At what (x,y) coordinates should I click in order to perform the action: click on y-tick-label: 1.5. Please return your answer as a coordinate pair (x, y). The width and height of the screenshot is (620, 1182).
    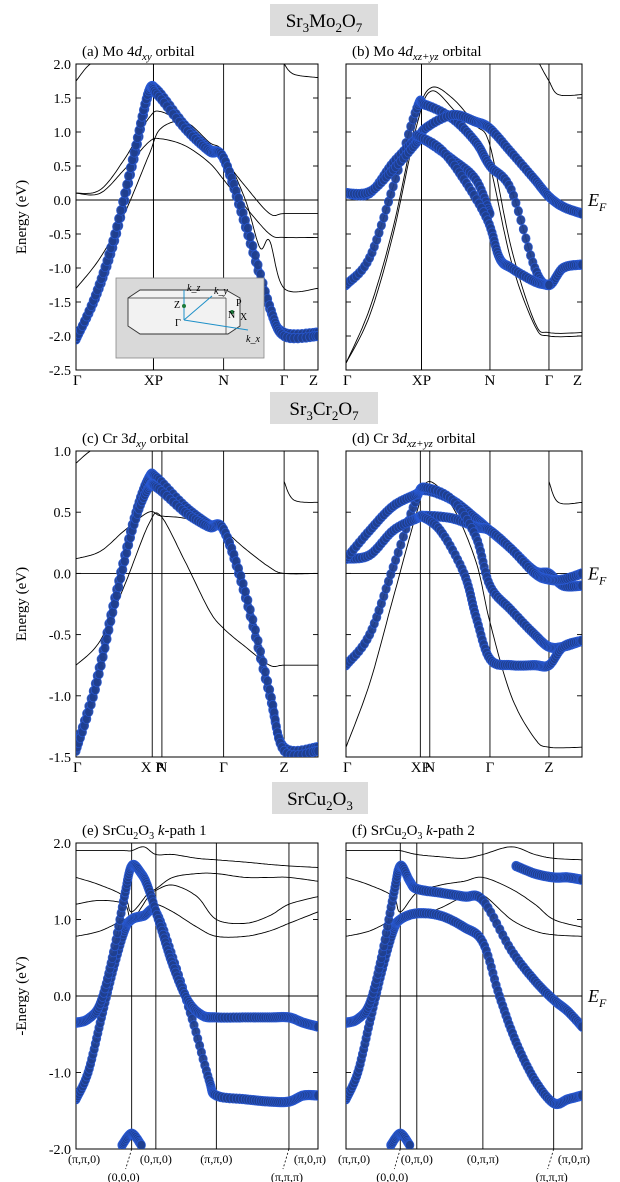
    Looking at the image, I should click on (63, 99).